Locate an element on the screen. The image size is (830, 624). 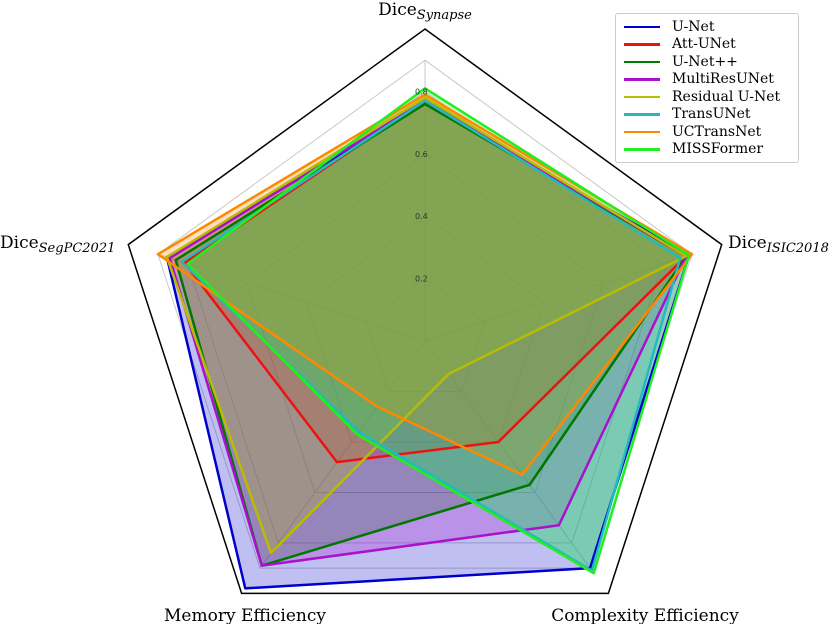
legend-item: UCTransNet is located at coordinates (707, 132).